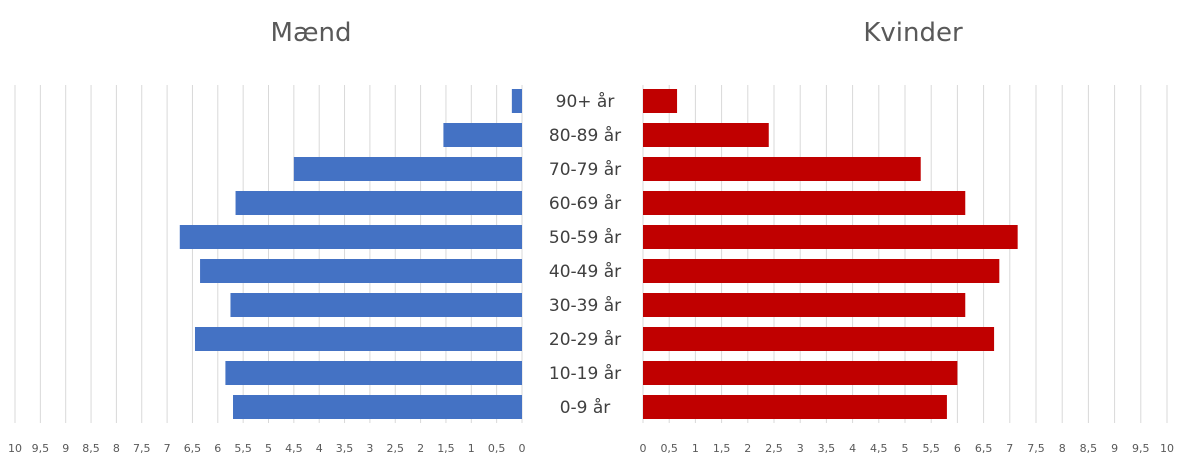 The image size is (1188, 455). What do you see at coordinates (585, 339) in the screenshot?
I see `age-group-label: 20-29 år` at bounding box center [585, 339].